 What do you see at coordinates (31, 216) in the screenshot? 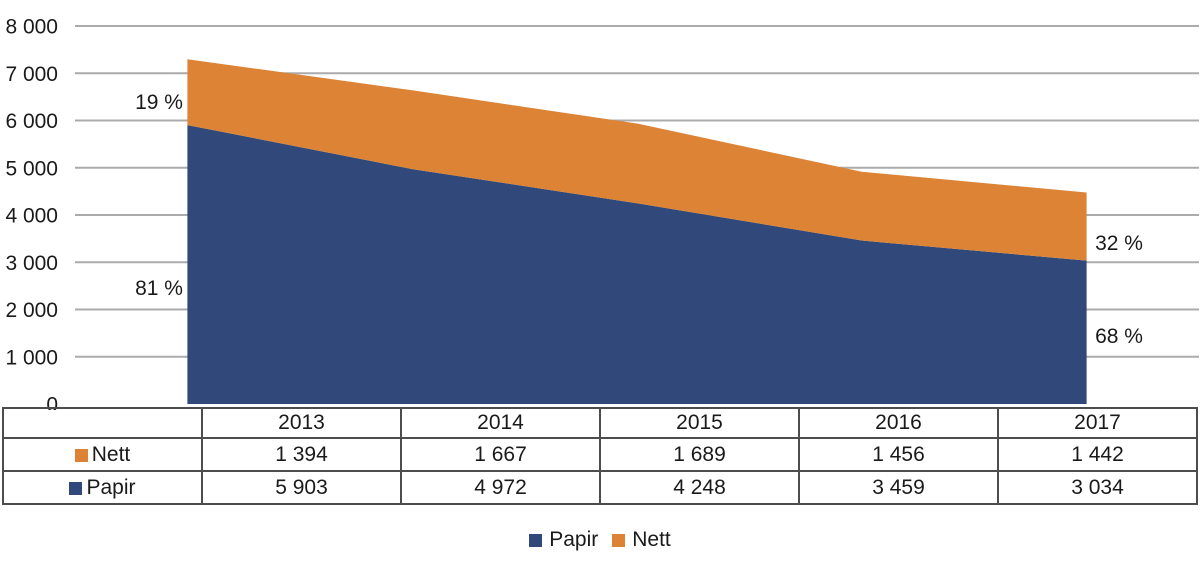
I see `y-axis-tick-label: 4 000` at bounding box center [31, 216].